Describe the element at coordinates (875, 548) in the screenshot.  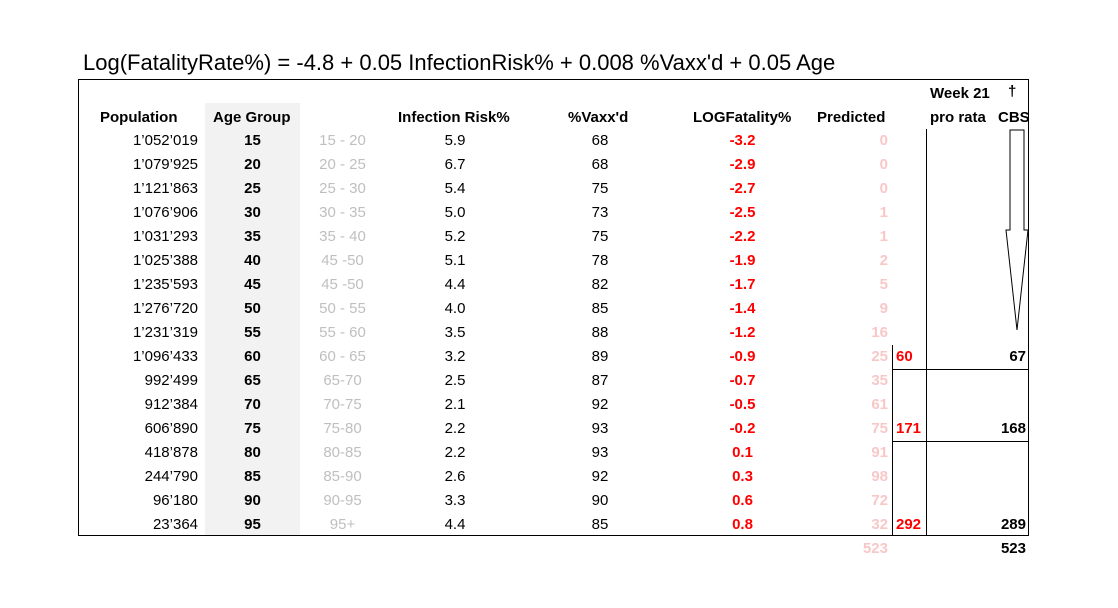
I see `predicted-total: 523` at that location.